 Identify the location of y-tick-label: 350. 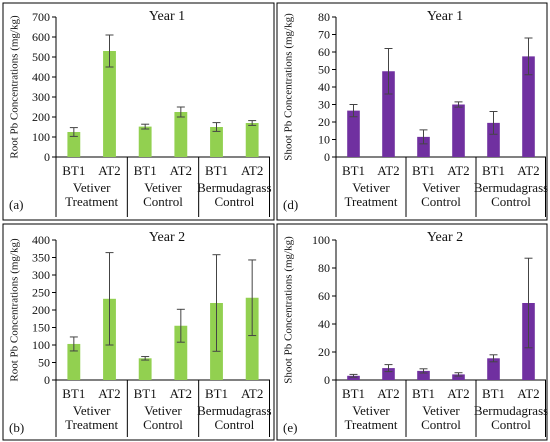
(41, 258).